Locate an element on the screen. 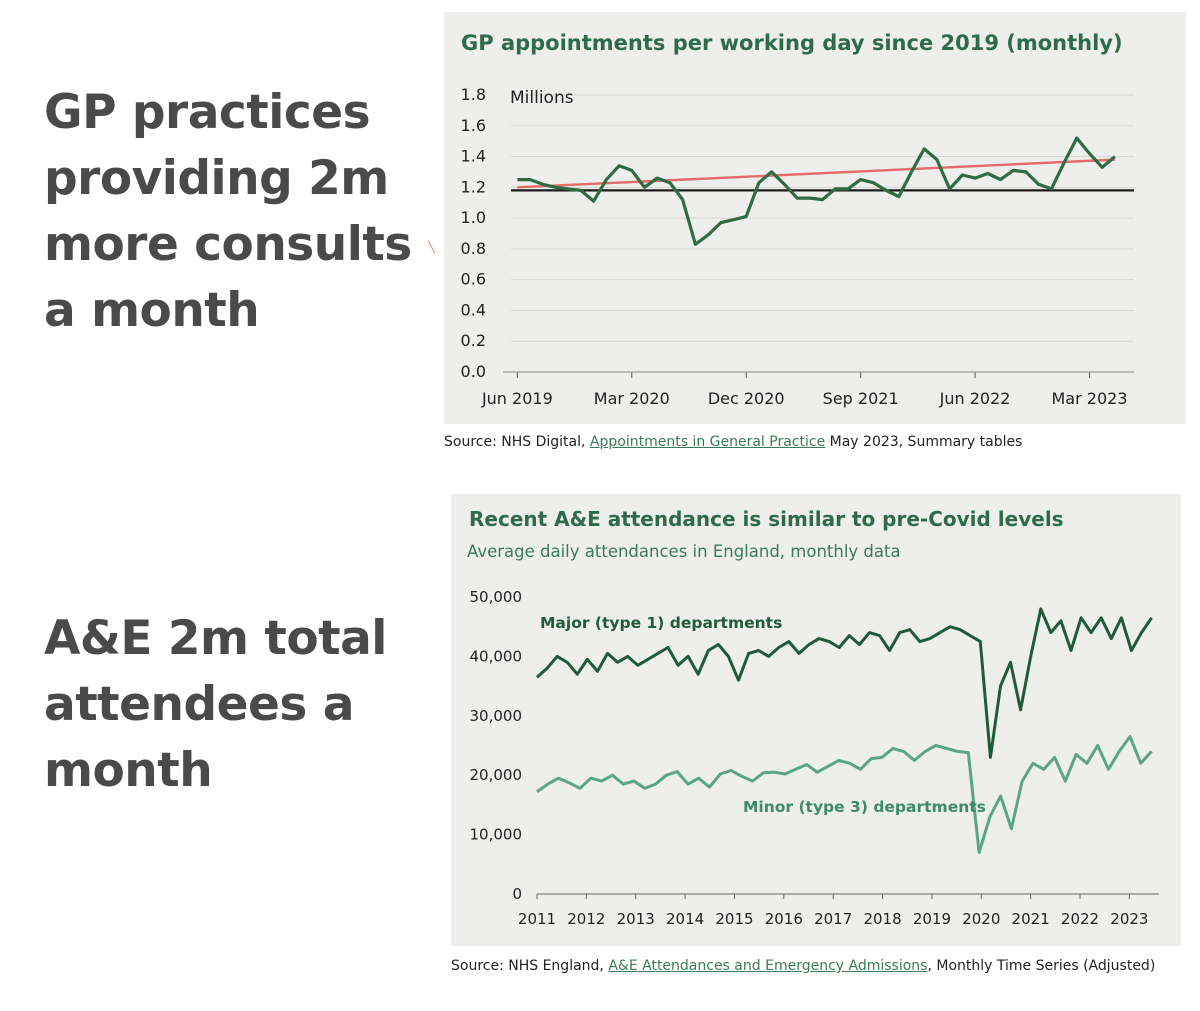  ae-x-tick-label: 2016 is located at coordinates (784, 919).